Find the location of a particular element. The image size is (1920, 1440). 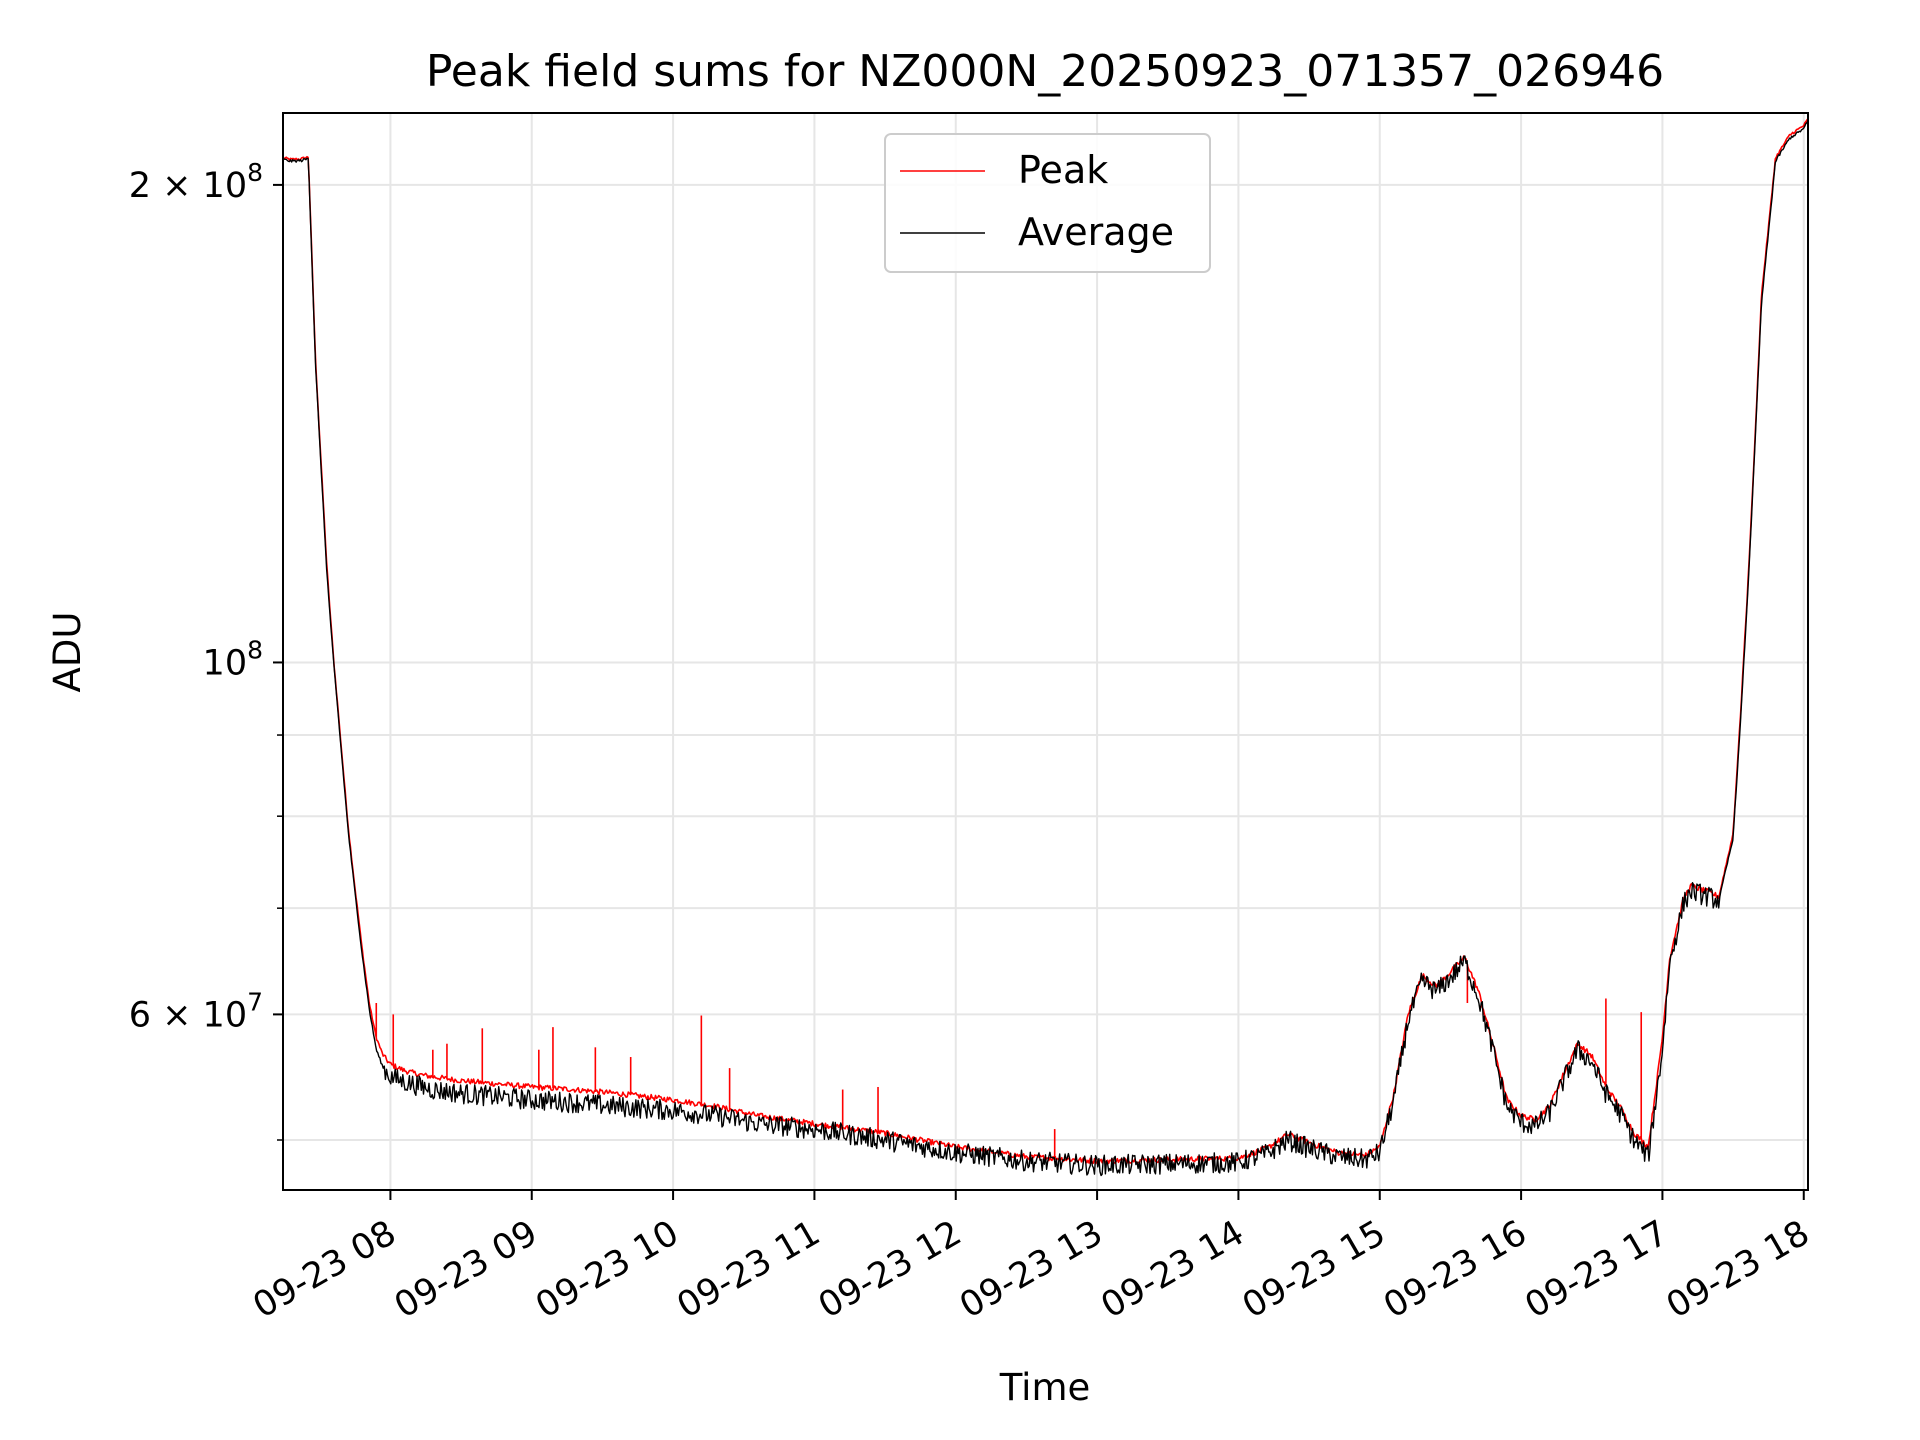

y-tick-label-exponent: 7 is located at coordinates (255, 1001).